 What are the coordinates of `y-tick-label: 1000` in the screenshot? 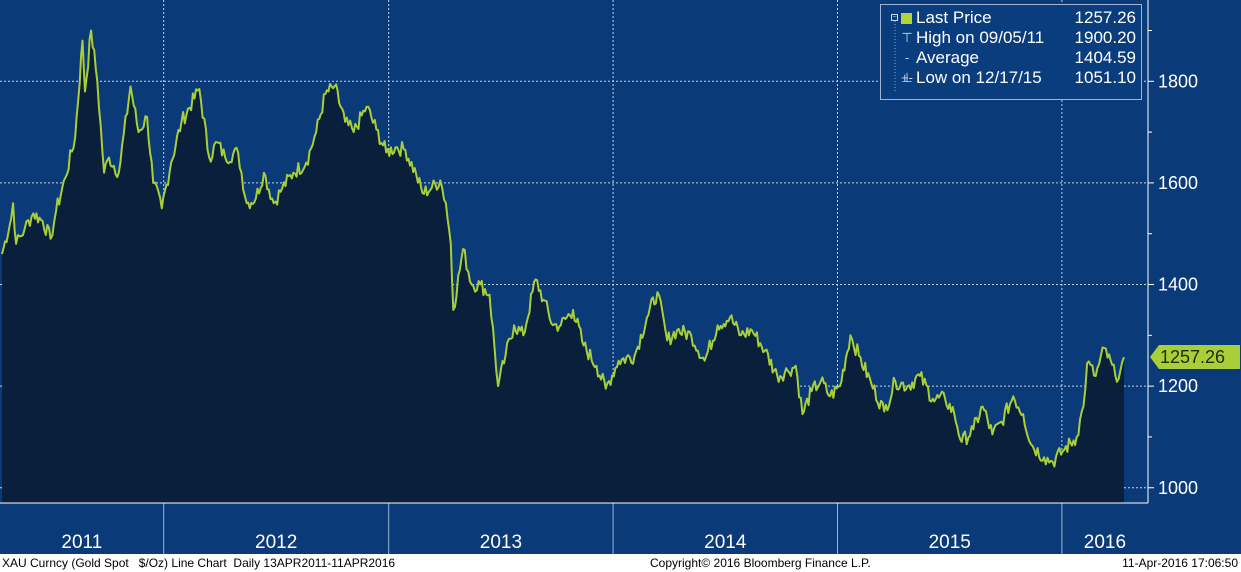 It's located at (1178, 488).